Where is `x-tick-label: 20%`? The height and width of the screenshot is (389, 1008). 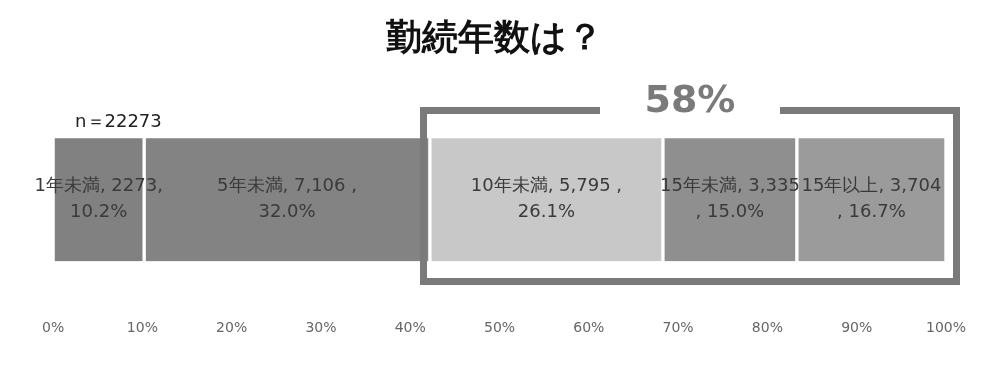 x-tick-label: 20% is located at coordinates (232, 327).